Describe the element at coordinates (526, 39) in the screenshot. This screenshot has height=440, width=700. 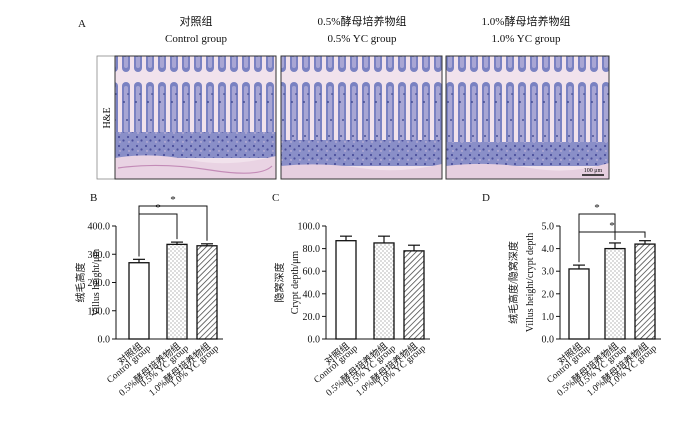
I see `header-10yc-en: 1.0% YC group` at that location.